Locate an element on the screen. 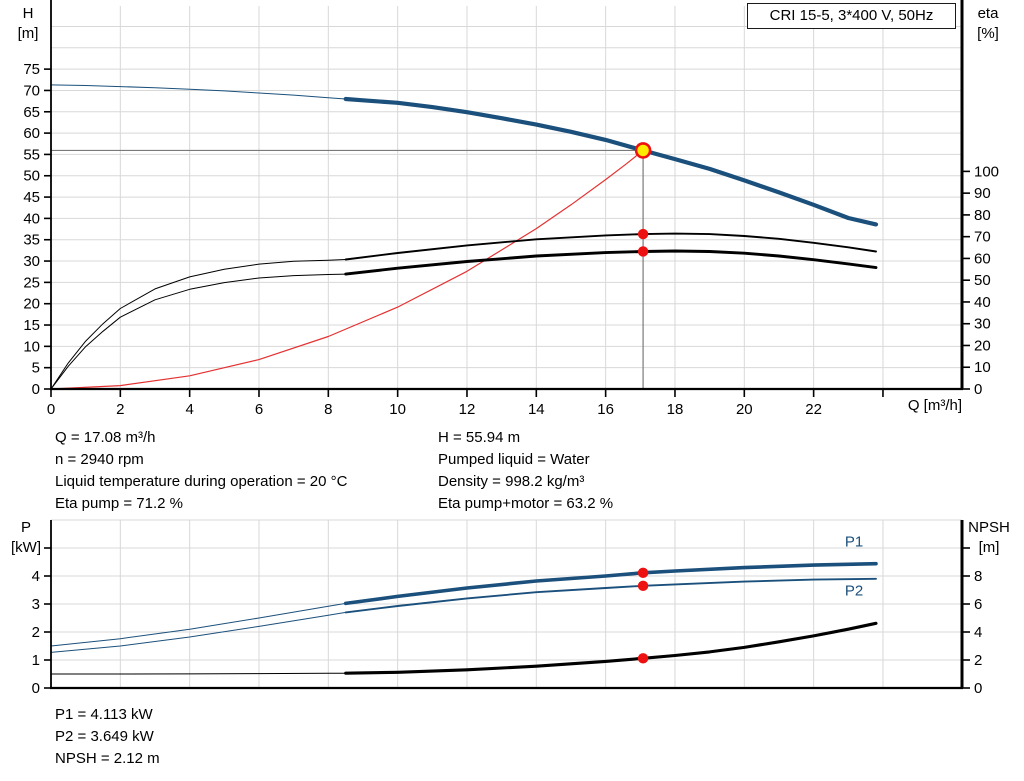 The width and height of the screenshot is (1024, 781). p2-curve-extension is located at coordinates (198, 632).